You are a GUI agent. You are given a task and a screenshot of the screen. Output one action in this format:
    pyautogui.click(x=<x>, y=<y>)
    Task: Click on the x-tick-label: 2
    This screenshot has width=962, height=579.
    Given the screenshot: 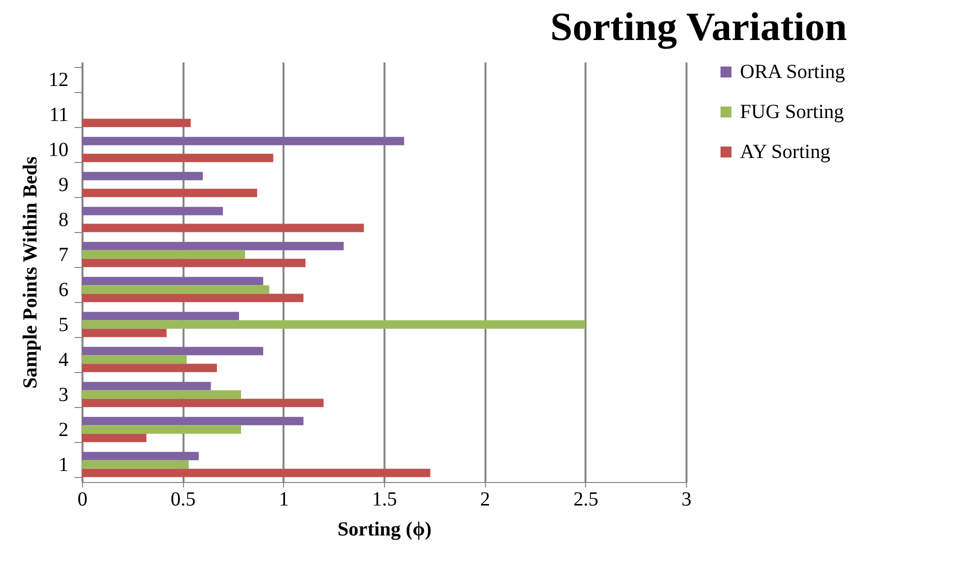 What is the action you would take?
    pyautogui.click(x=485, y=499)
    